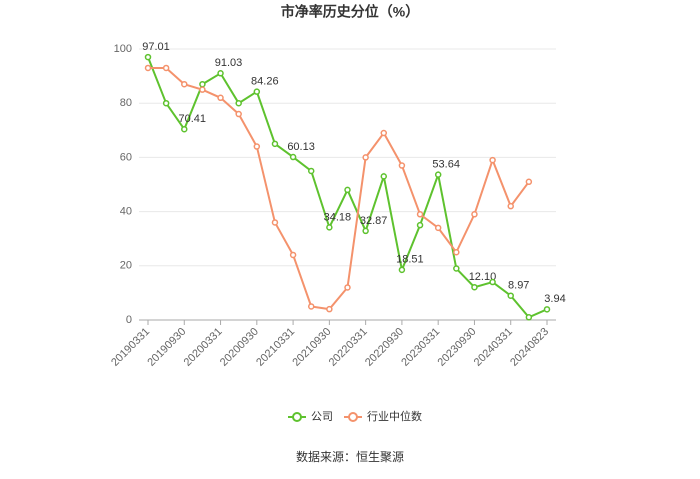 This screenshot has width=700, height=479. I want to click on data-label: 53.64, so click(446, 165).